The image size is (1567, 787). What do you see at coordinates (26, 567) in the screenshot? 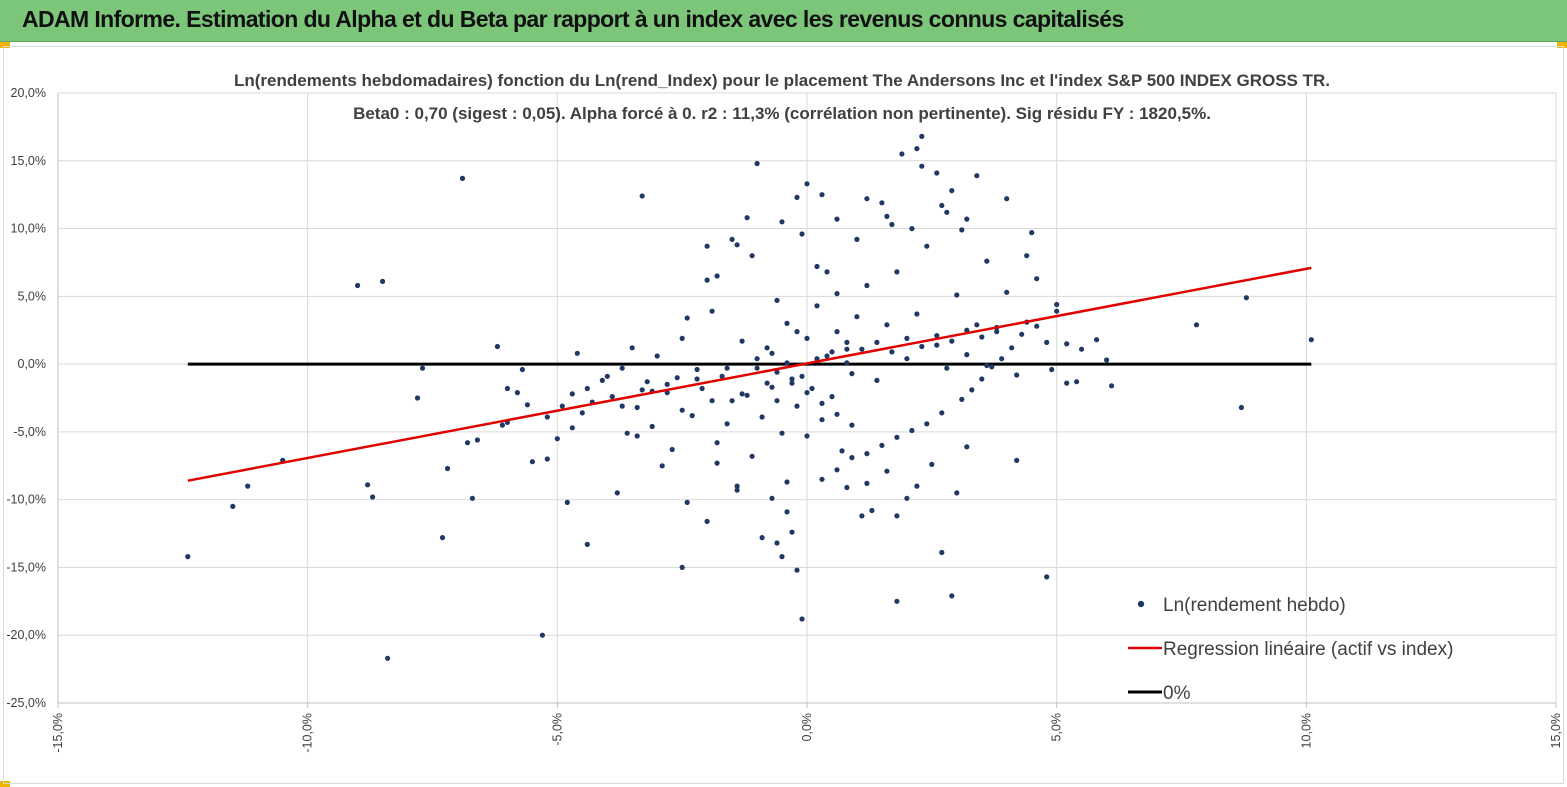
I see `y-tick-label: -15,0%` at bounding box center [26, 567].